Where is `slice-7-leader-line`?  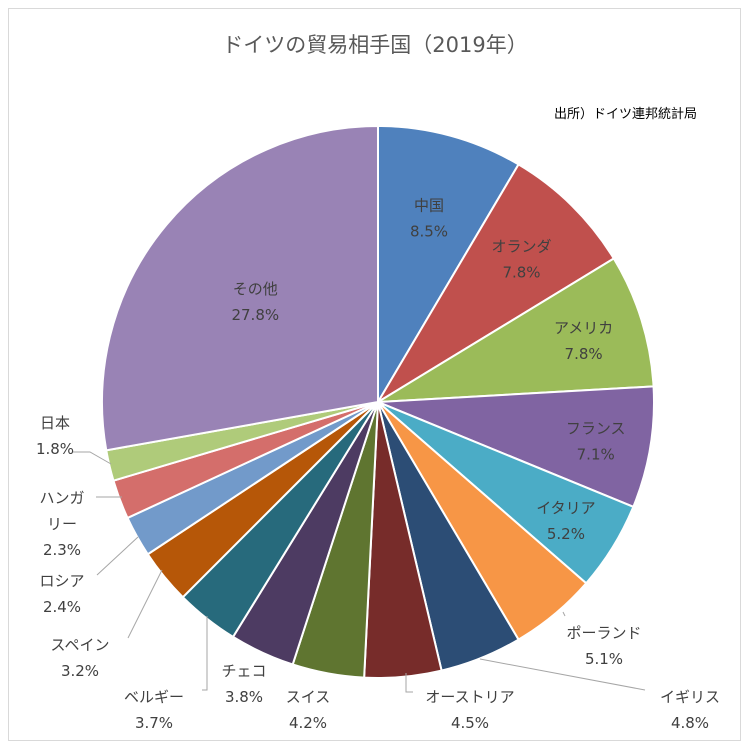
slice-7-leader-line is located at coordinates (409, 683).